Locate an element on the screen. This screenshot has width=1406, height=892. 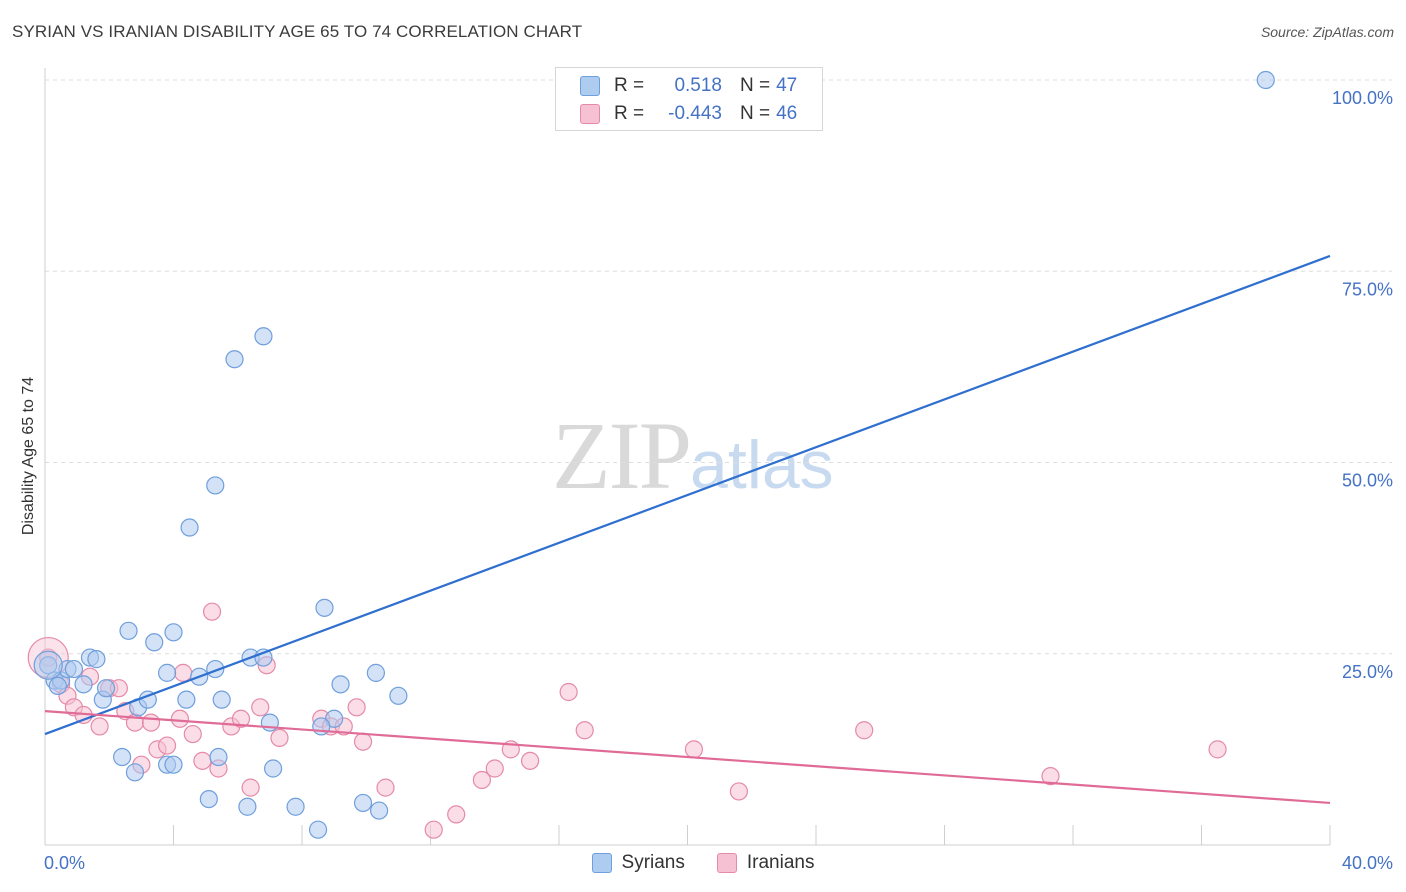
y-tick-label: 50.0% is located at coordinates (1367, 481).